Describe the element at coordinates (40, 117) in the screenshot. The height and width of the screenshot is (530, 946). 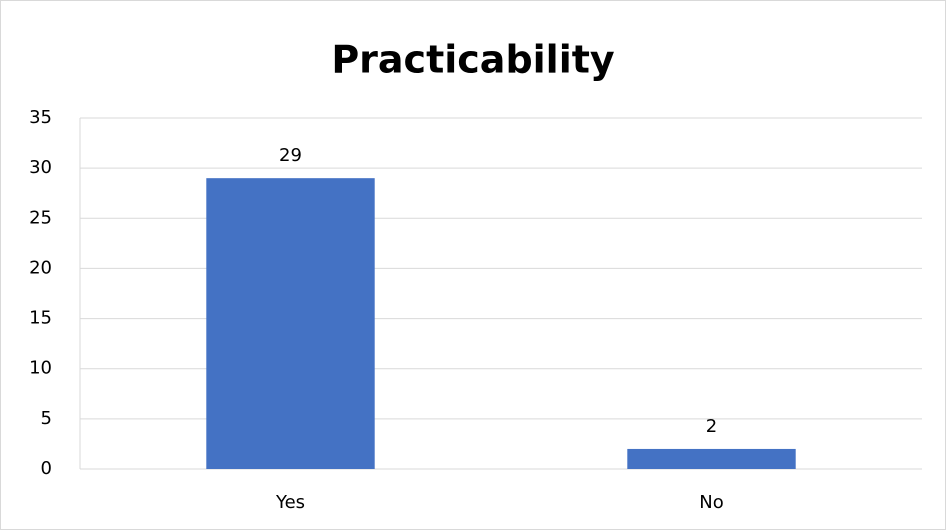
I see `y-tick-label: 35` at that location.